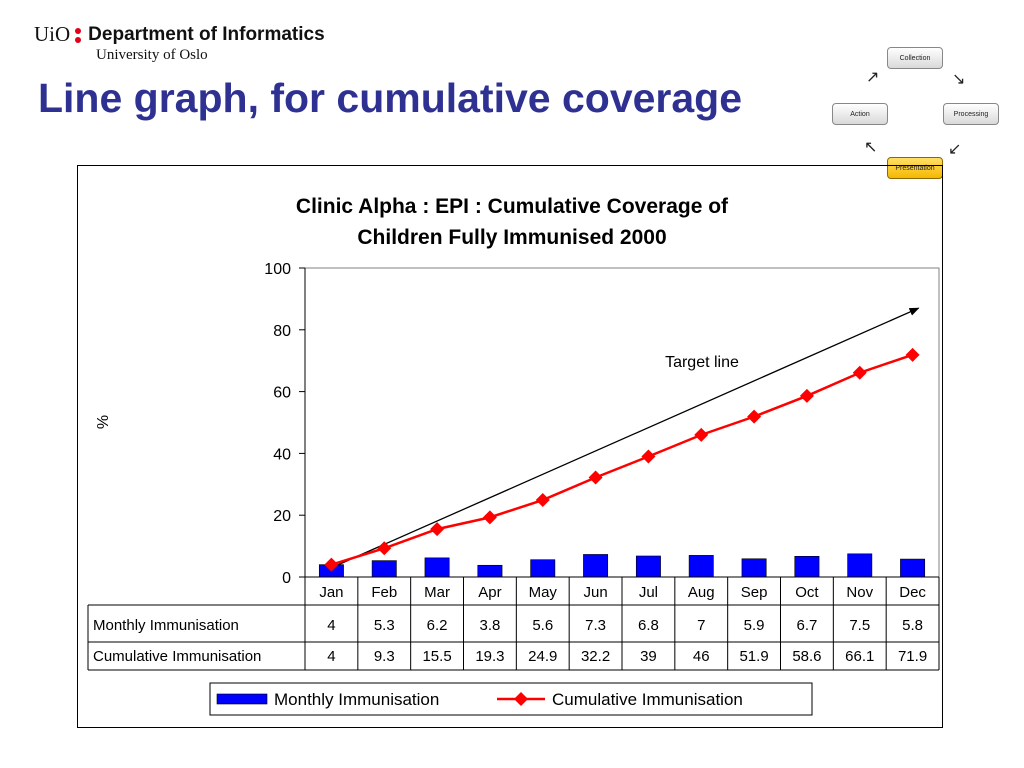 The height and width of the screenshot is (768, 1024). Describe the element at coordinates (859, 656) in the screenshot. I see `table-cell: 66.1` at that location.